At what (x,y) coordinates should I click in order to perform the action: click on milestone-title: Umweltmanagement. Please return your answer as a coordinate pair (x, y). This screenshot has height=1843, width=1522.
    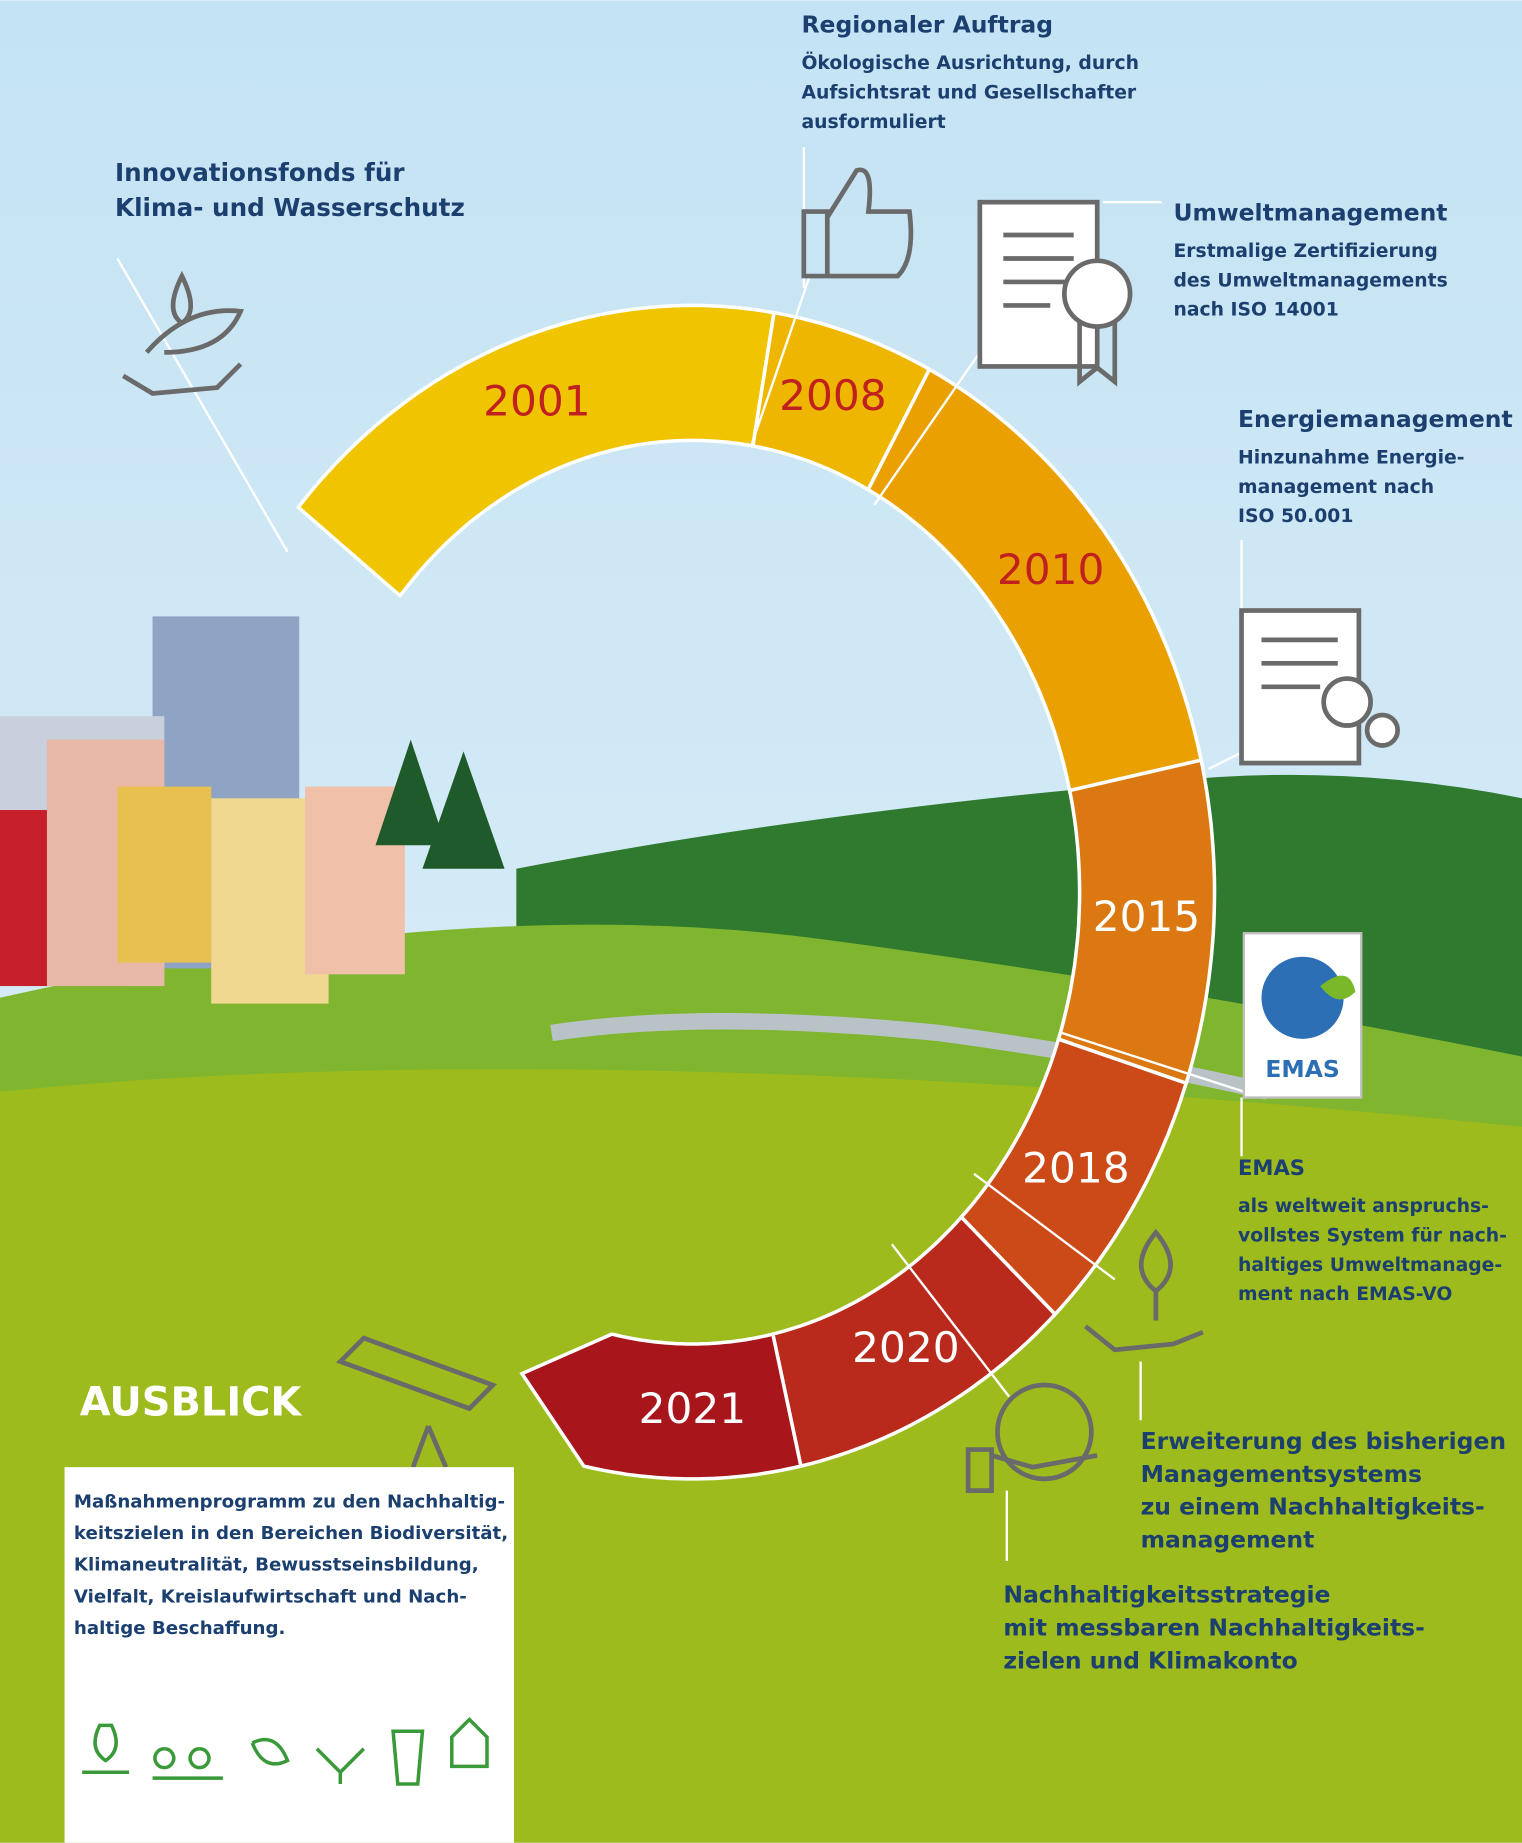
    Looking at the image, I should click on (1310, 212).